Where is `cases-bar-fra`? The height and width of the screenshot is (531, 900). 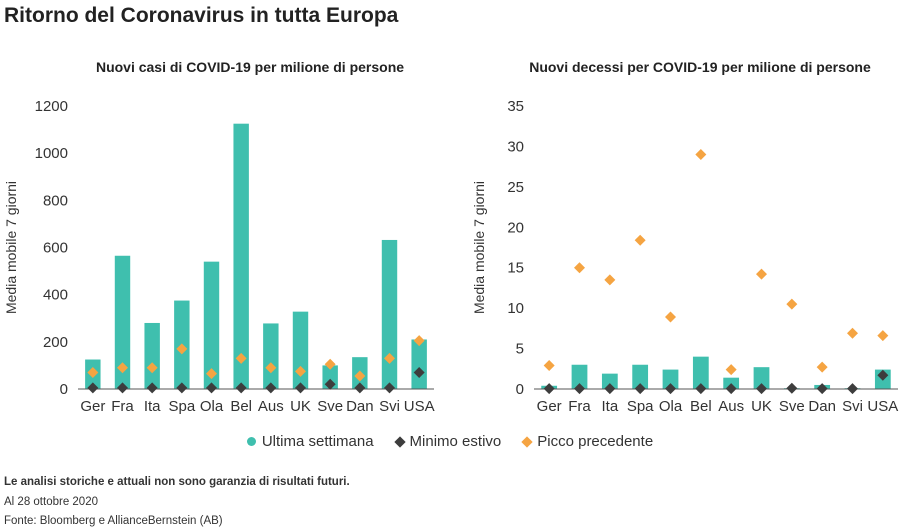
cases-bar-fra is located at coordinates (122, 322).